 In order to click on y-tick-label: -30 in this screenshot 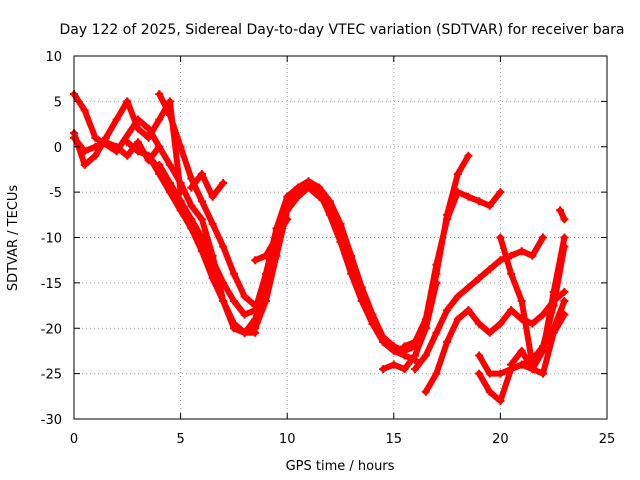, I will do `click(51, 420)`.